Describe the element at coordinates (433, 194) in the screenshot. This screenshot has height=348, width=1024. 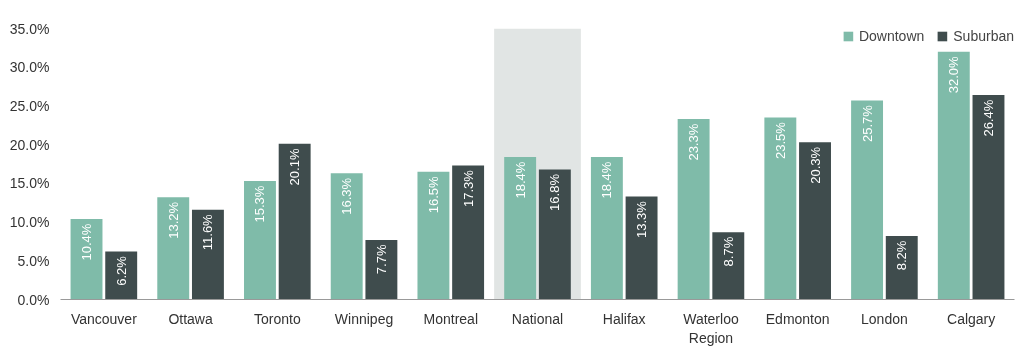
I see `data-label: 16.5%` at that location.